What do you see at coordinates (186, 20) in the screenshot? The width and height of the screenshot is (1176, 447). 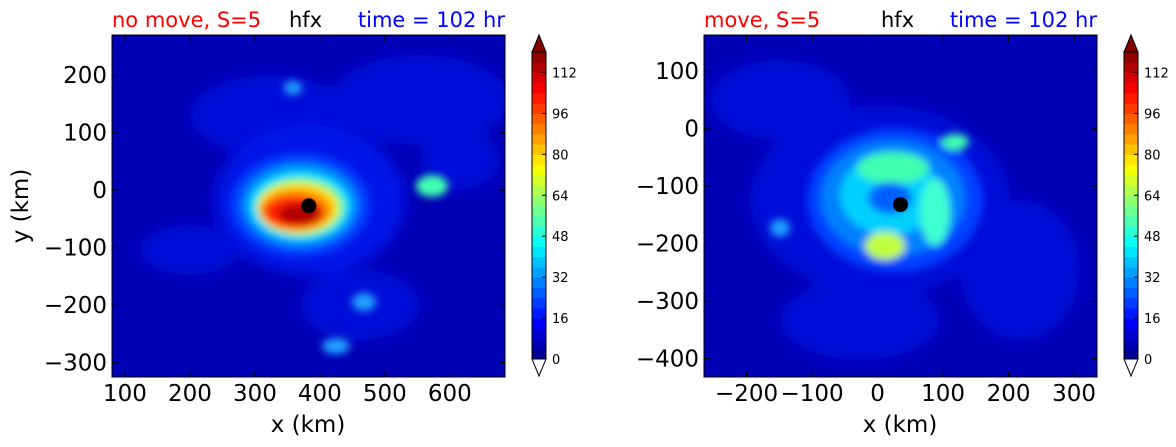 I see `title-left-run: no move, S=5` at bounding box center [186, 20].